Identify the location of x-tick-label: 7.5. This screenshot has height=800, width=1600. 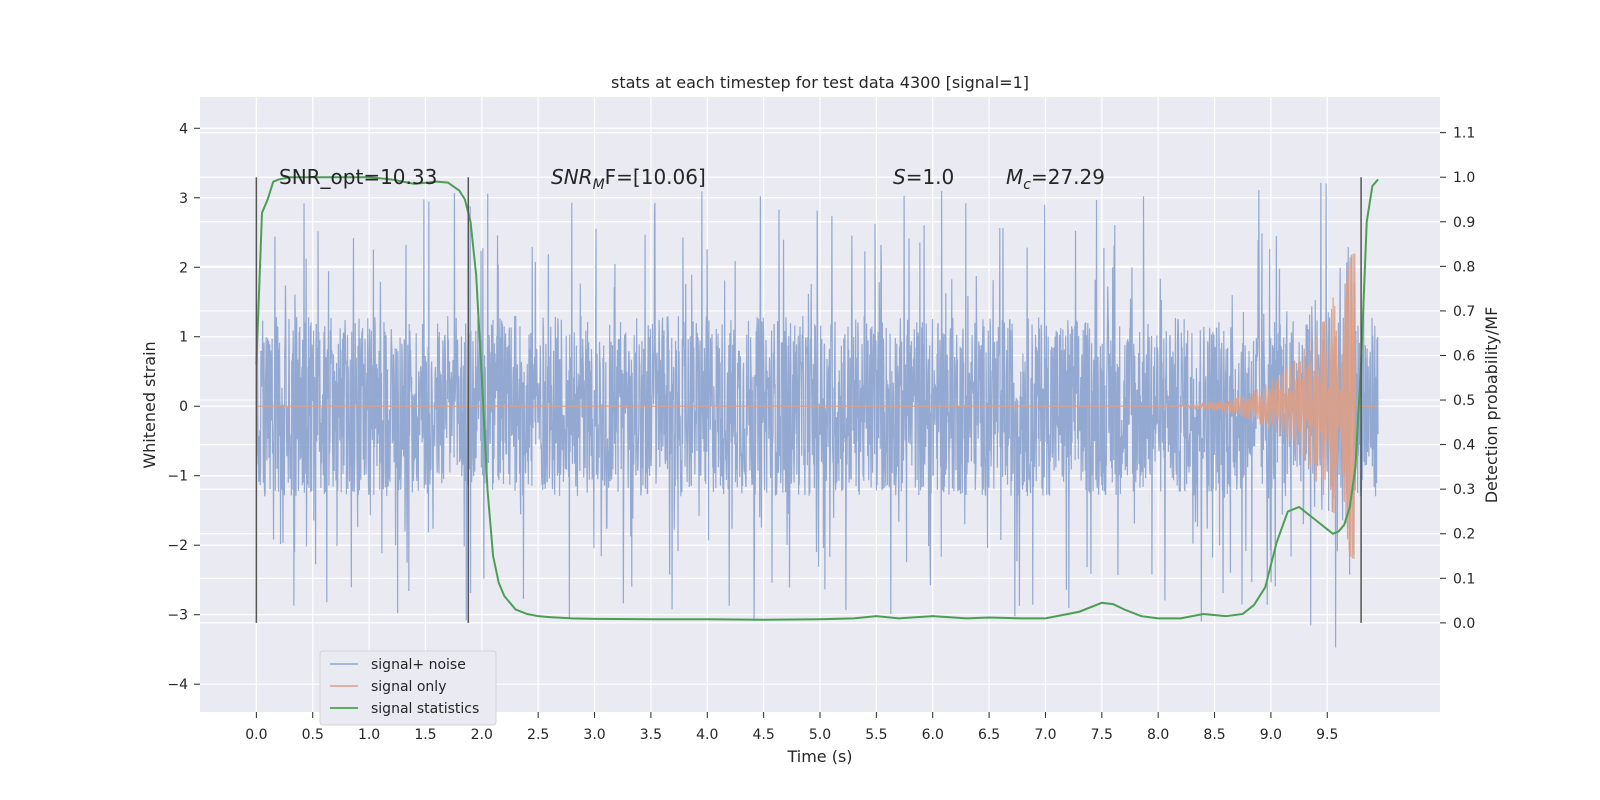
(1102, 735).